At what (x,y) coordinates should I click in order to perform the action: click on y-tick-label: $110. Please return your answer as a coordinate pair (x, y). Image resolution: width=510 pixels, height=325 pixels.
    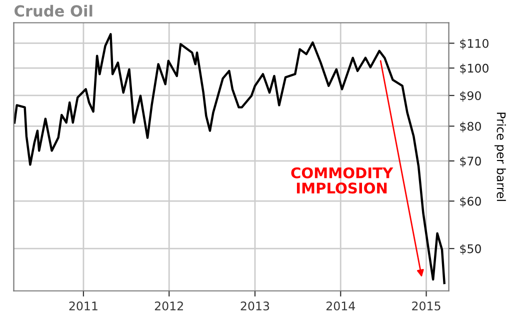
    Looking at the image, I should click on (474, 44).